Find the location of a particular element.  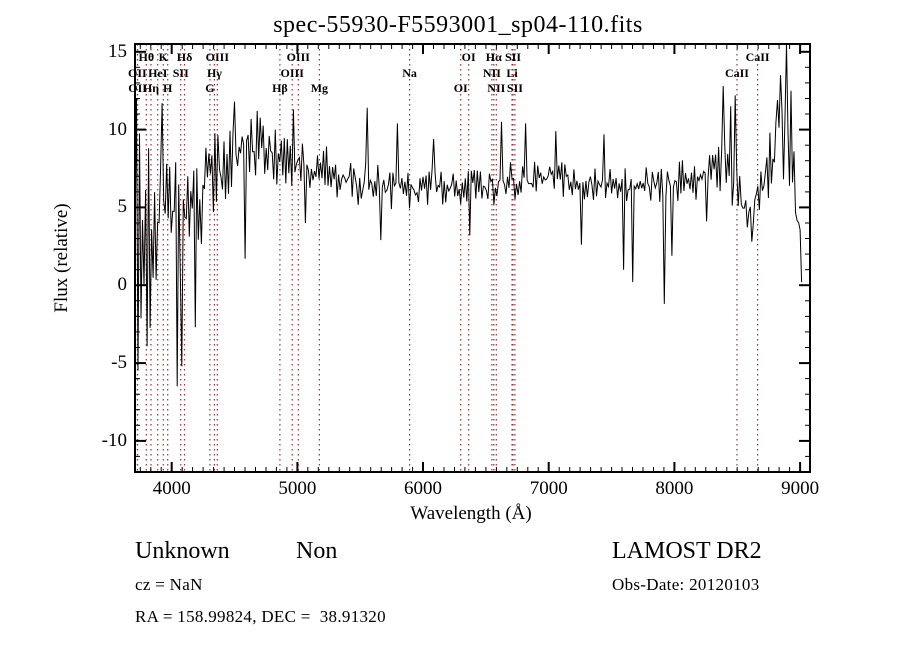

y-tick-label: 5 is located at coordinates (122, 207).